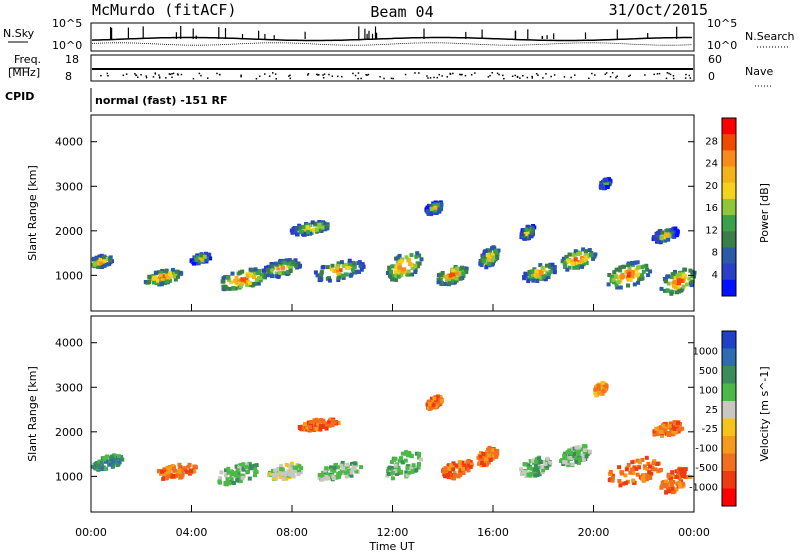 Image resolution: width=800 pixels, height=558 pixels. I want to click on colorbar-tick-label: -25, so click(710, 429).